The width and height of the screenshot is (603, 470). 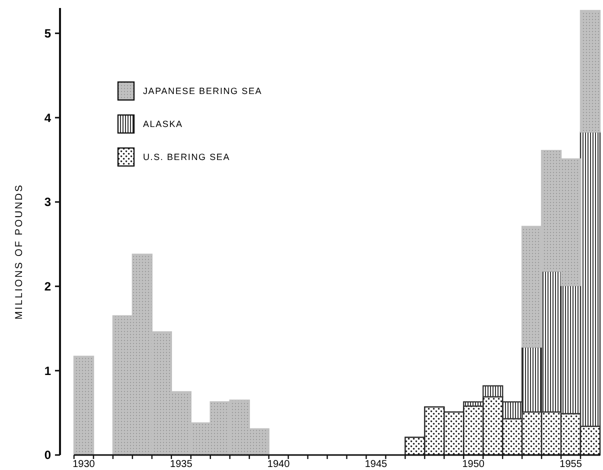 What do you see at coordinates (19, 252) in the screenshot?
I see `y-axis-title: MILLIONS OF POUNDS` at bounding box center [19, 252].